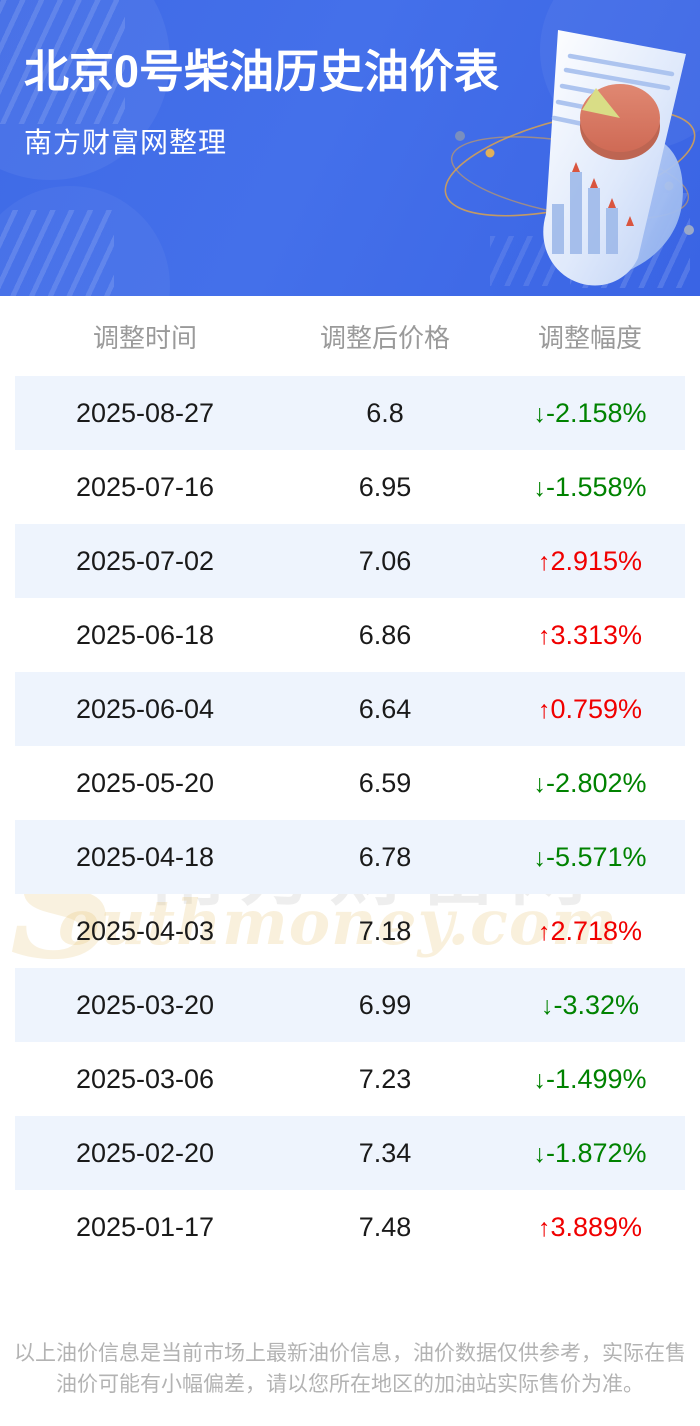  What do you see at coordinates (385, 1004) in the screenshot?
I see `cell-price: 6.99` at bounding box center [385, 1004].